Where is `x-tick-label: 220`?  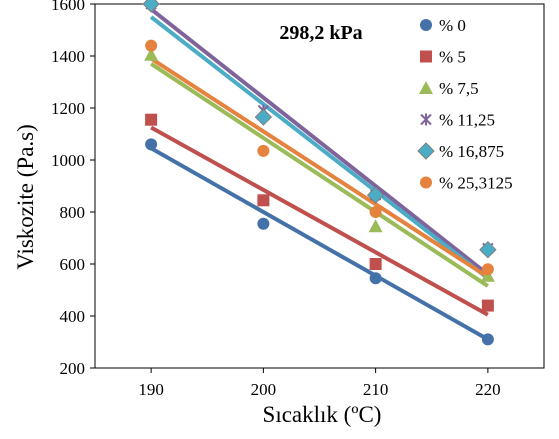
x-tick-label: 220 is located at coordinates (488, 389).